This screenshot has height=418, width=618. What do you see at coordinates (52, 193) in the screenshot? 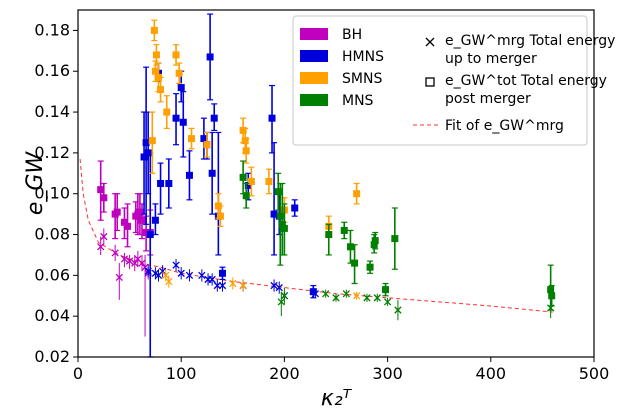
I see `y-tick-label: 0.10` at bounding box center [52, 193].